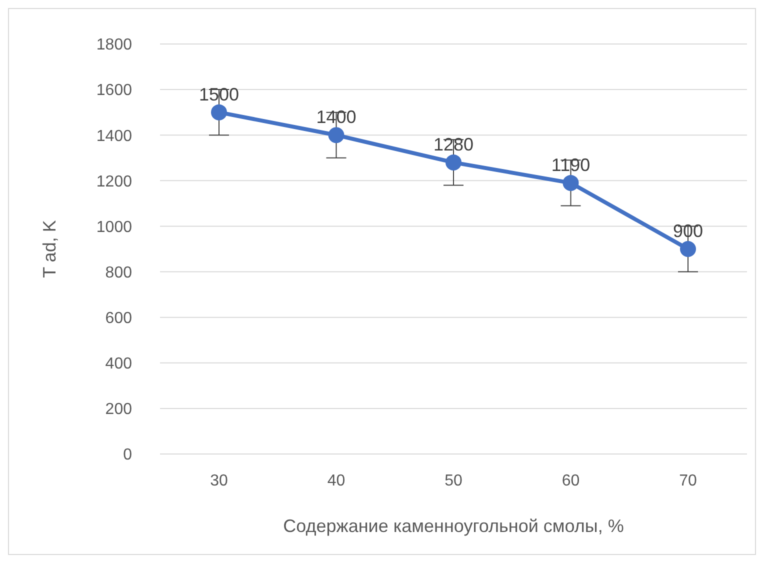 Image resolution: width=766 pixels, height=562 pixels. What do you see at coordinates (118, 409) in the screenshot?
I see `y-tick-label: 200` at bounding box center [118, 409].